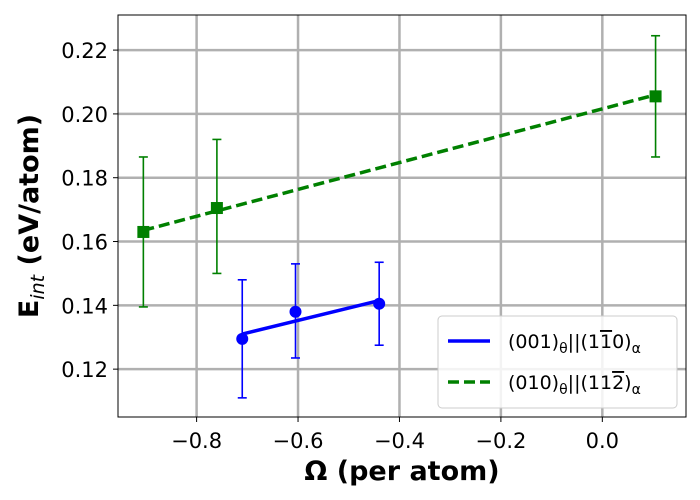 The image size is (700, 500). I want to click on legend-label: (001)θ||(110)α, so click(574, 344).